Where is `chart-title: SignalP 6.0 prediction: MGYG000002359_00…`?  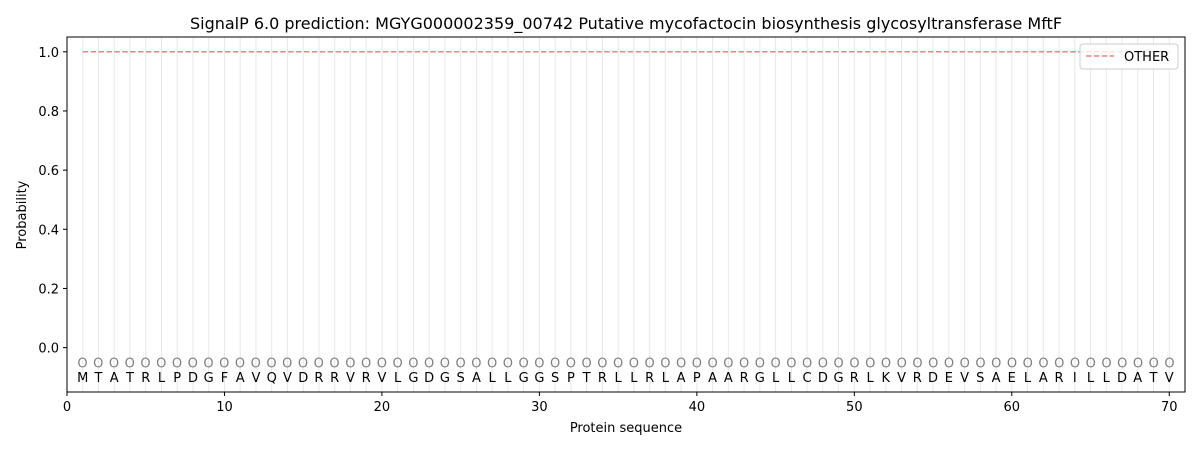
chart-title: SignalP 6.0 prediction: MGYG000002359_00… is located at coordinates (626, 24).